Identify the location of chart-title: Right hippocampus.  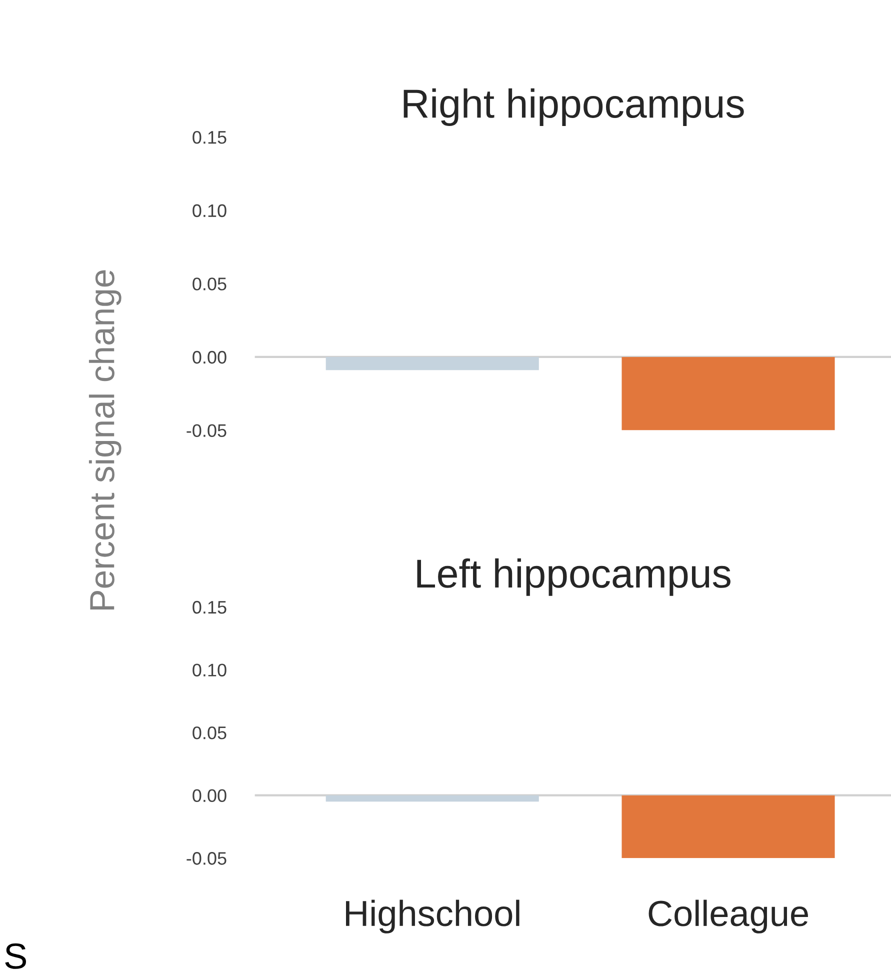
(574, 107).